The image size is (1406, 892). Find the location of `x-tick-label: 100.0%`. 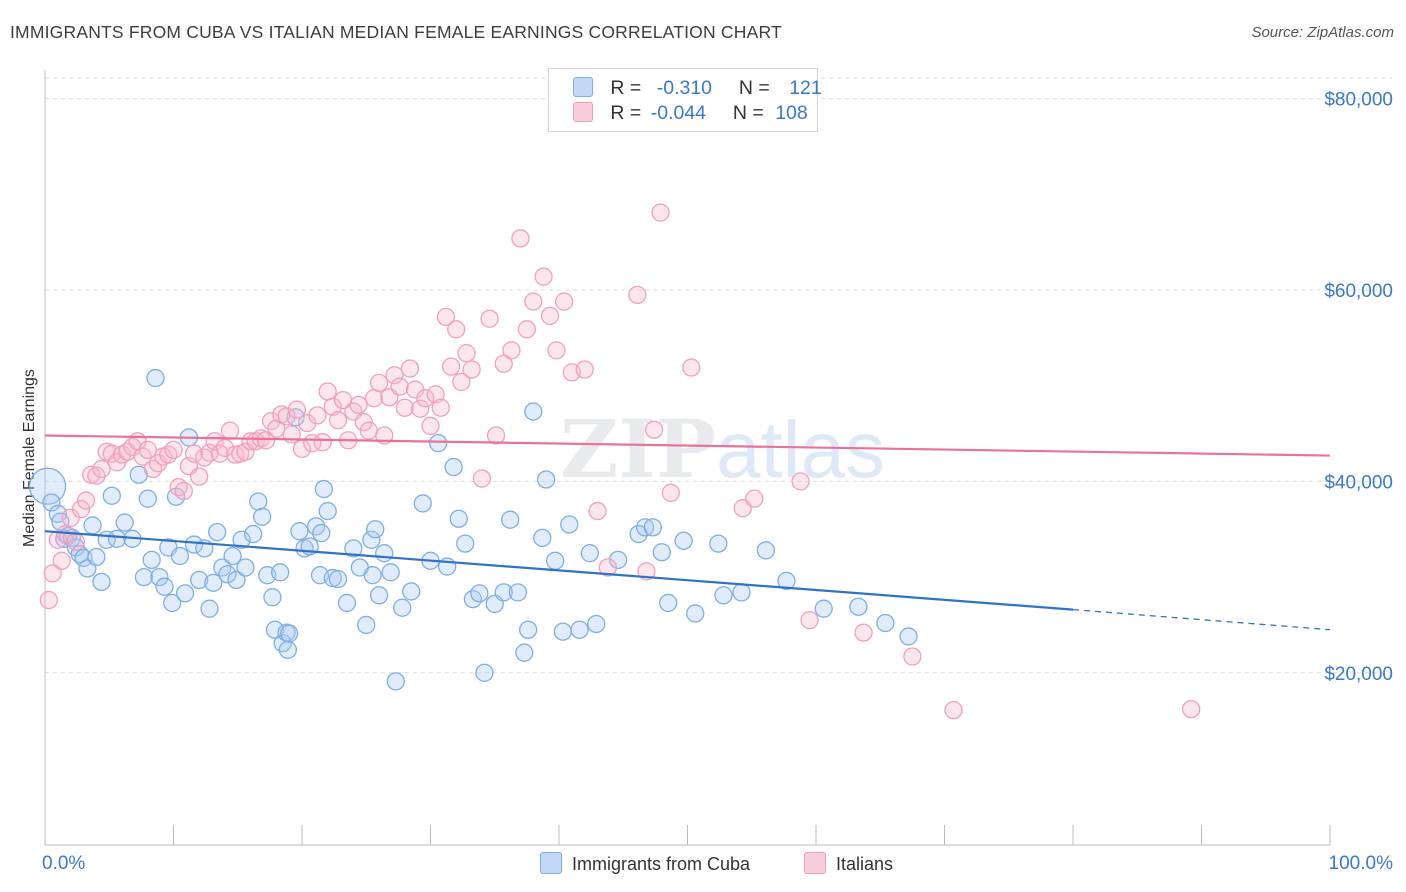

x-tick-label: 100.0% is located at coordinates (1361, 863).